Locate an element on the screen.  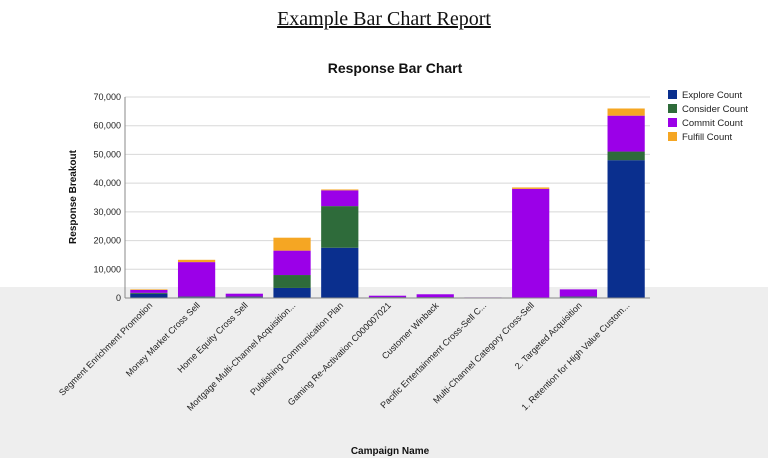
legend-label: Fulfill Count is located at coordinates (707, 137).